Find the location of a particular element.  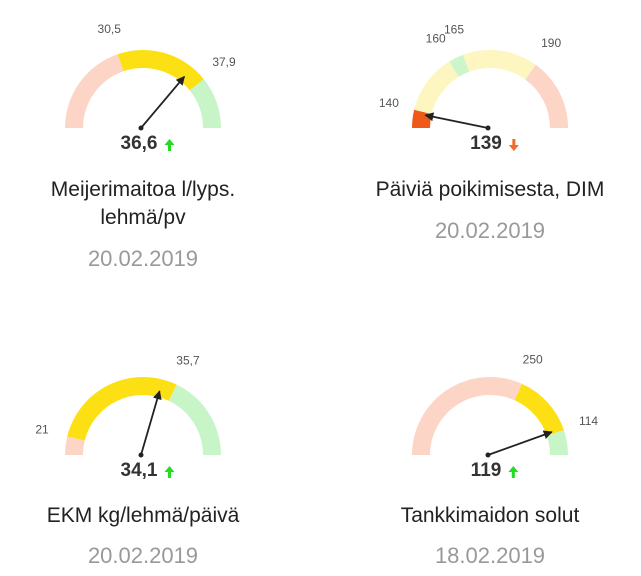

threshold-label: 37,9 is located at coordinates (224, 62).